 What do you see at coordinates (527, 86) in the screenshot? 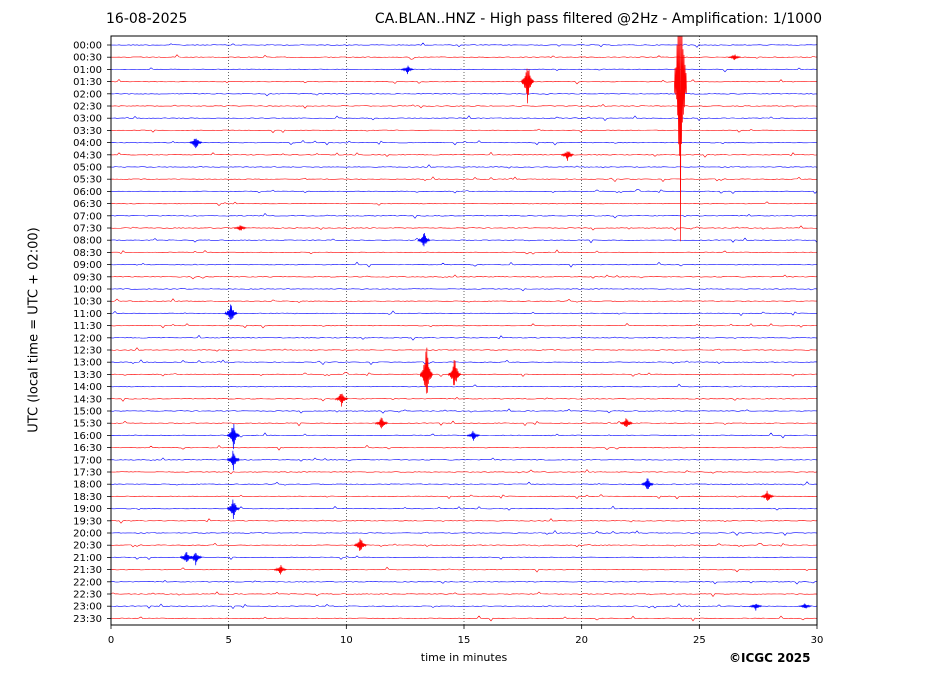
I see `event-0130-17.7` at bounding box center [527, 86].